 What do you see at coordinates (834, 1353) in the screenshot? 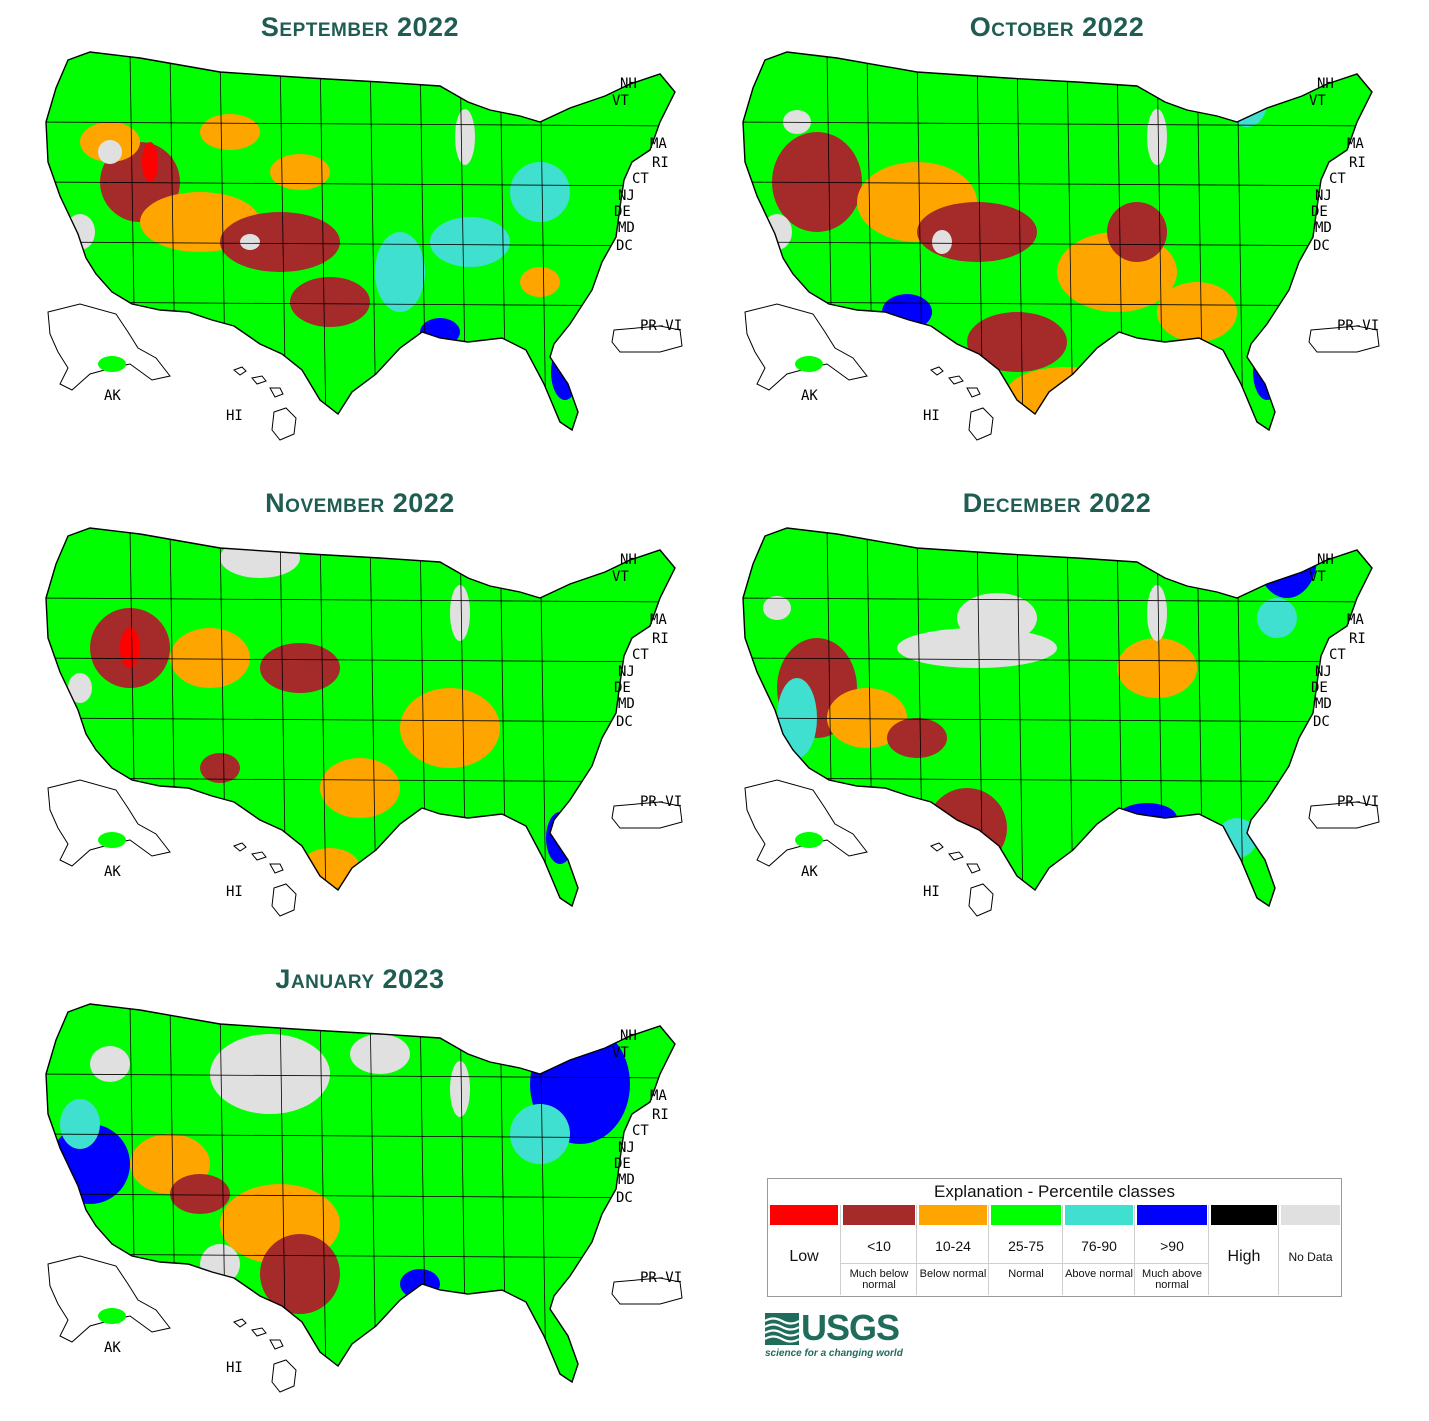
I see `usgs-tagline: science for a changing world` at bounding box center [834, 1353].